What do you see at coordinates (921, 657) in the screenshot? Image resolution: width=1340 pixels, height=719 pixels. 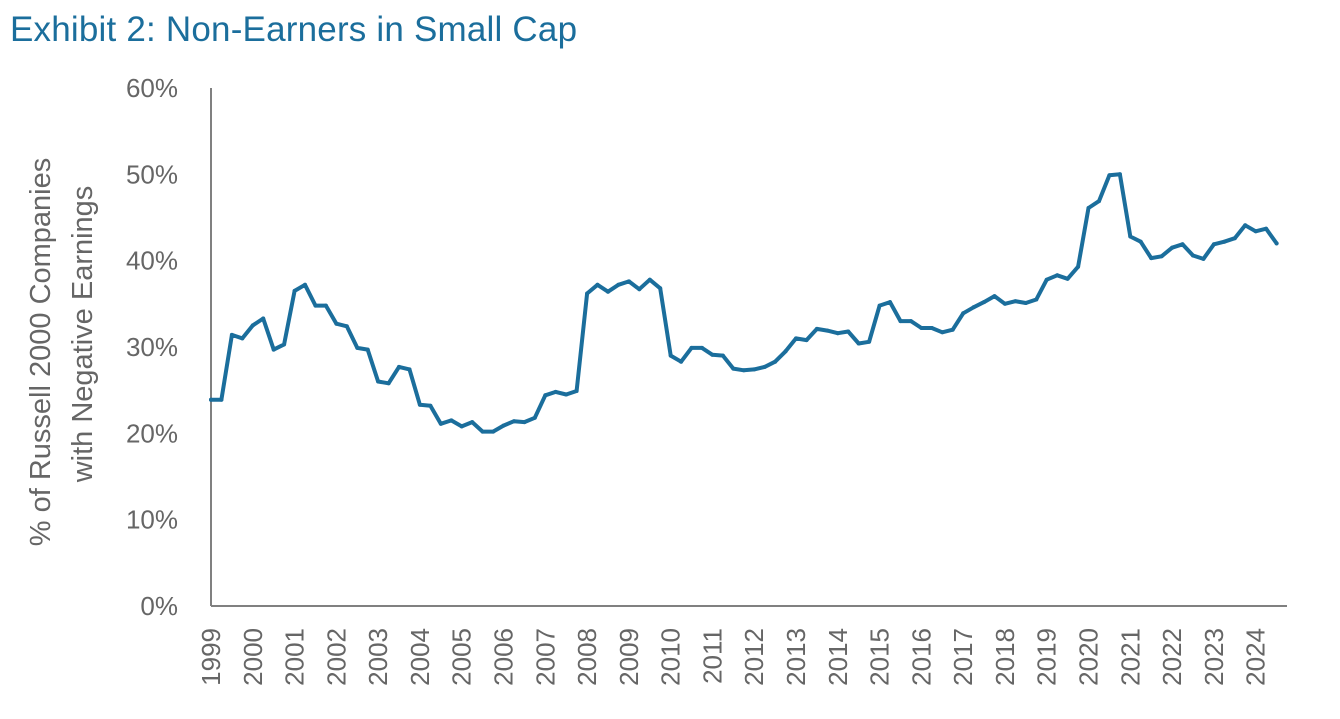 I see `x-tick-label: 2016` at bounding box center [921, 657].